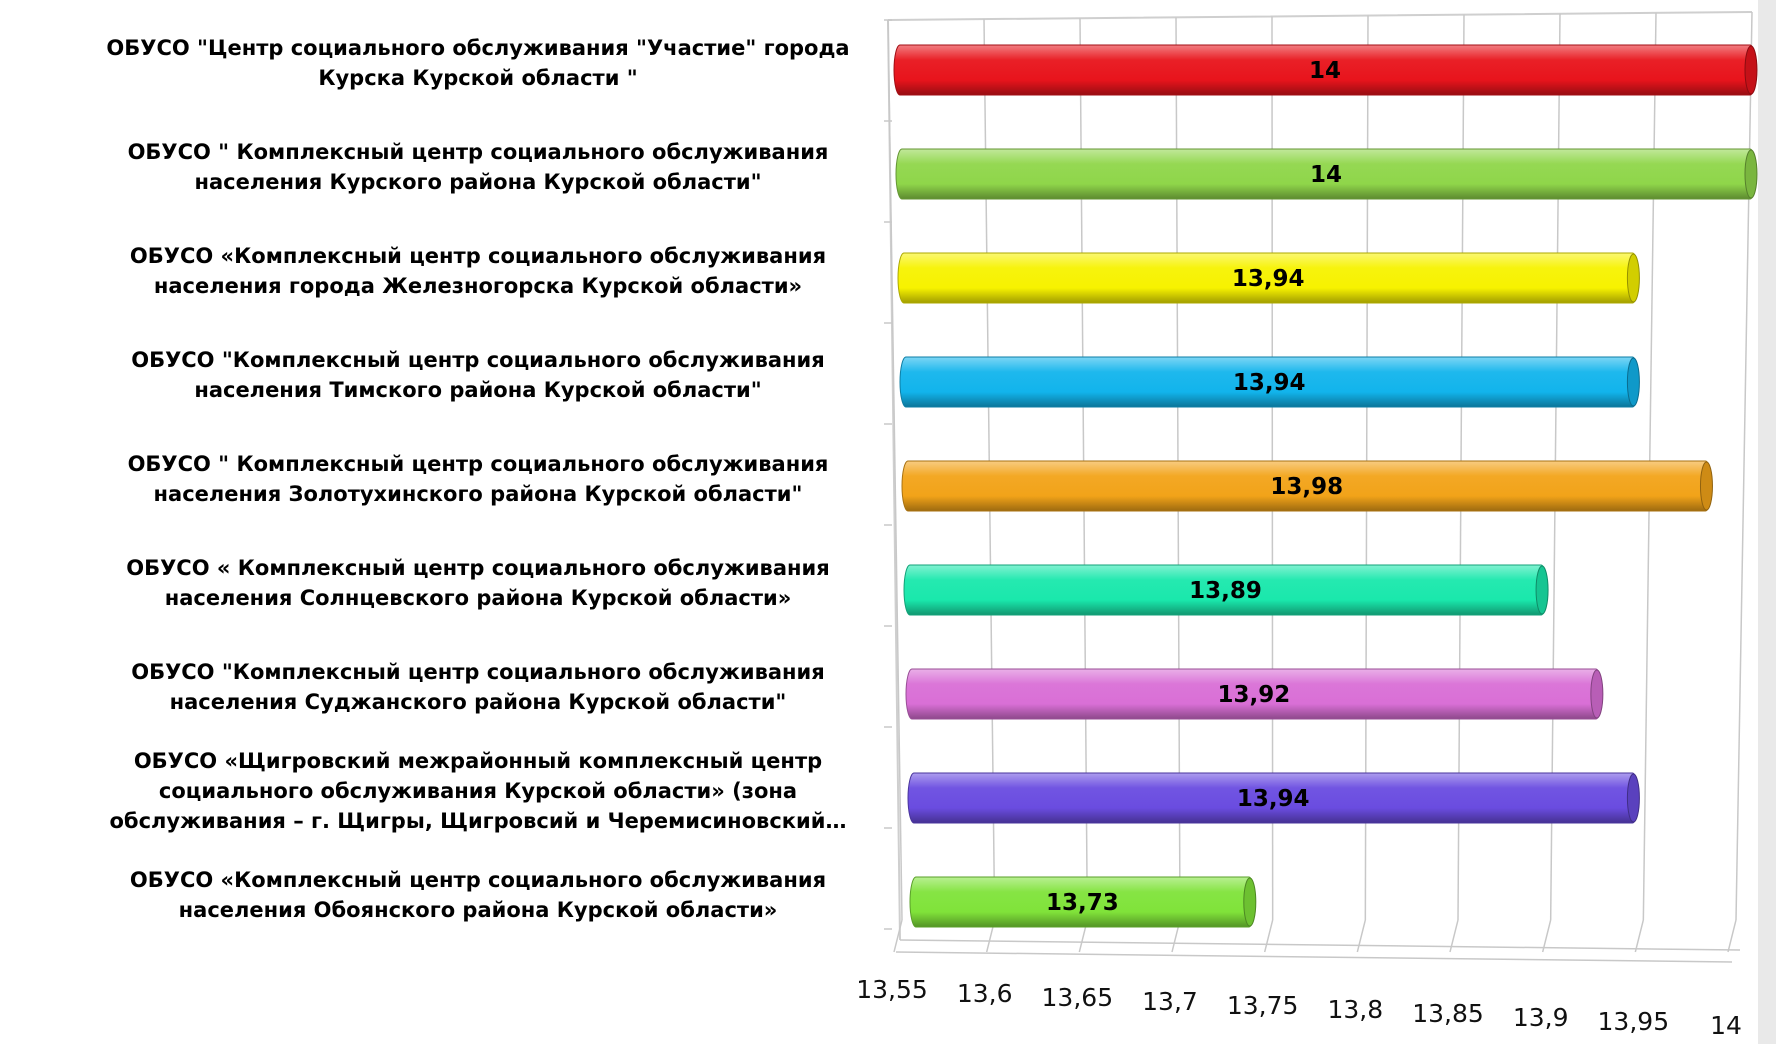 The height and width of the screenshot is (1044, 1776). What do you see at coordinates (985, 993) in the screenshot?
I see `x-tick-label: 13,6` at bounding box center [985, 993].